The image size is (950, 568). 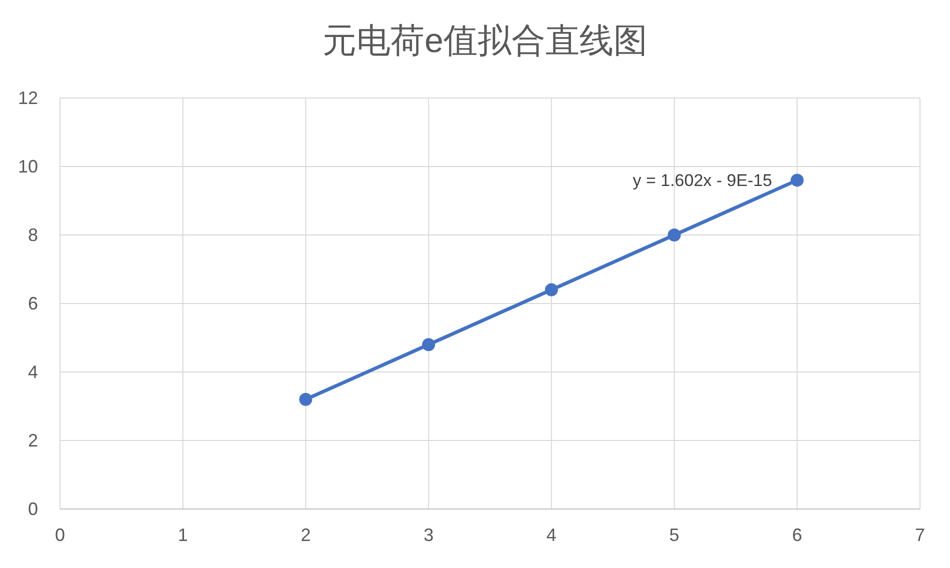 I want to click on y-tick-label: 0, so click(x=33, y=509).